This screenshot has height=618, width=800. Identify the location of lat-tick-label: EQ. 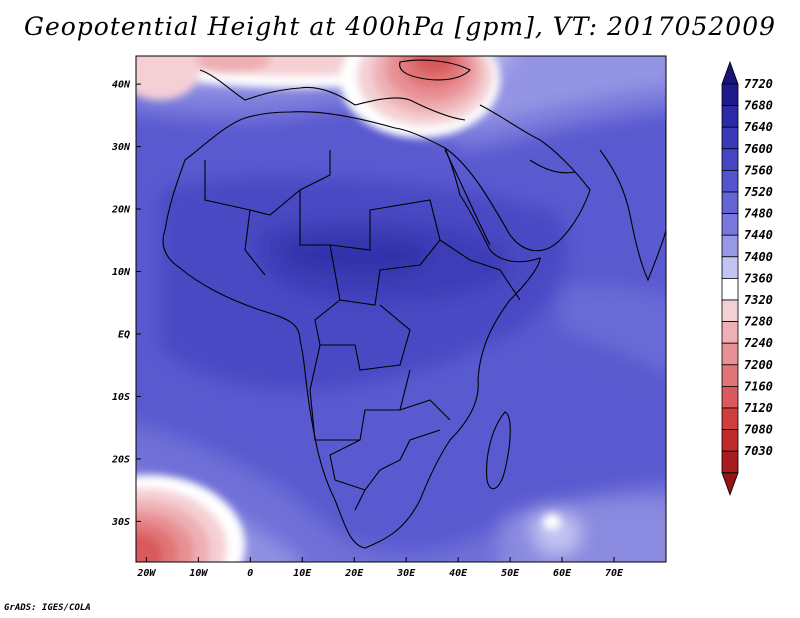
(124, 334).